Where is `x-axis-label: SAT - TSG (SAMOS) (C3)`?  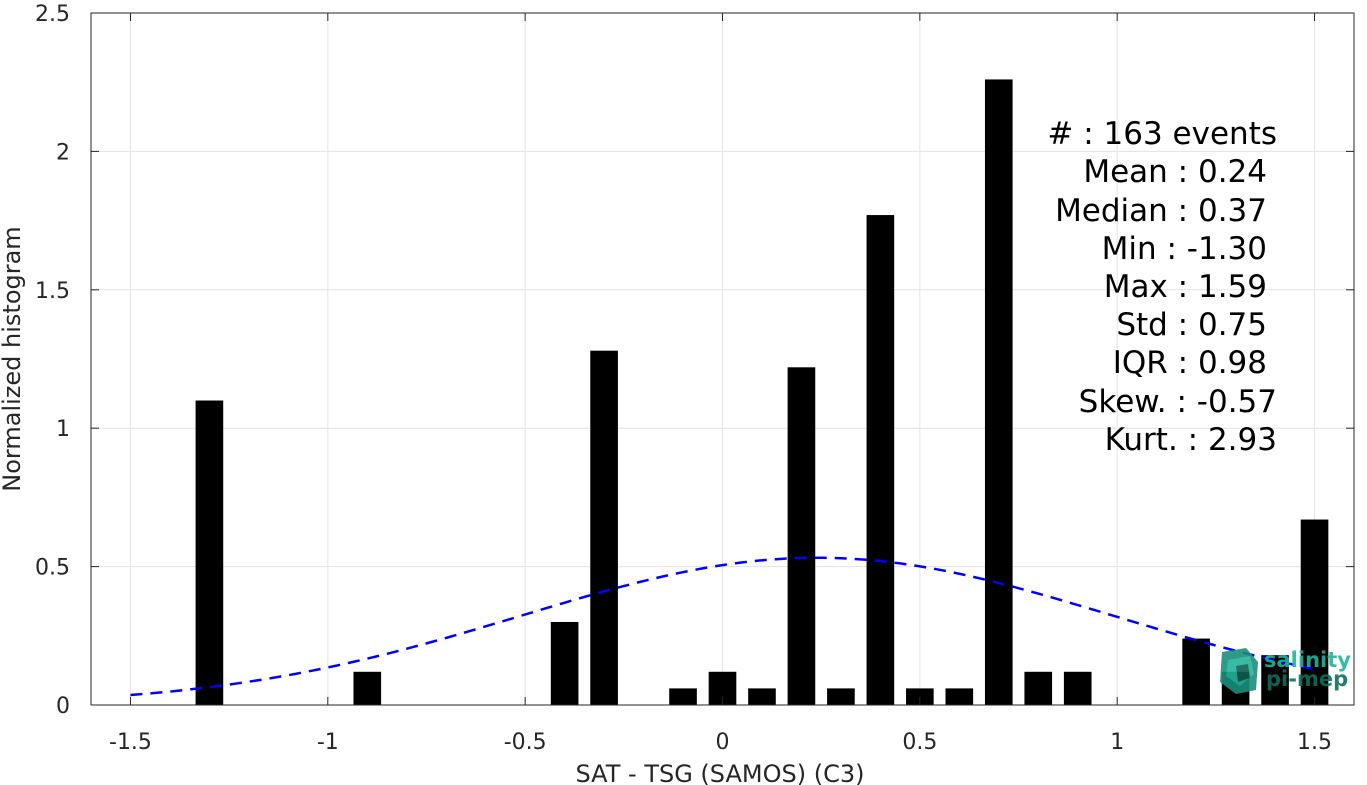
x-axis-label: SAT - TSG (SAMOS) (C3) is located at coordinates (720, 772).